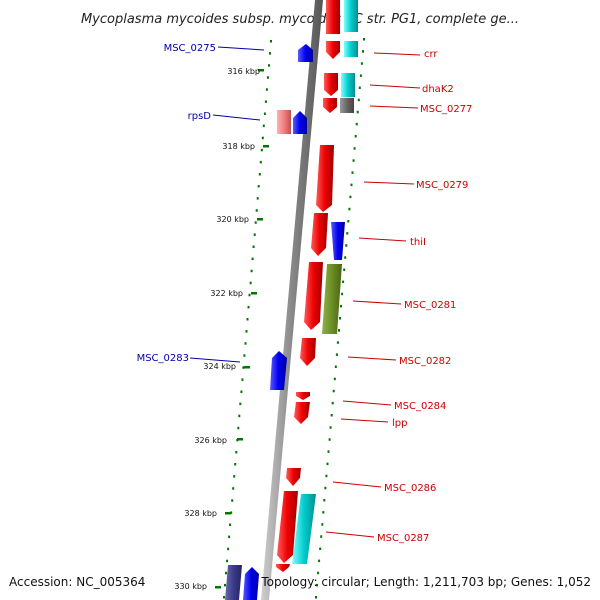 This screenshot has width=600, height=600. I want to click on gene-msc-0284-arrow, so click(303, 396).